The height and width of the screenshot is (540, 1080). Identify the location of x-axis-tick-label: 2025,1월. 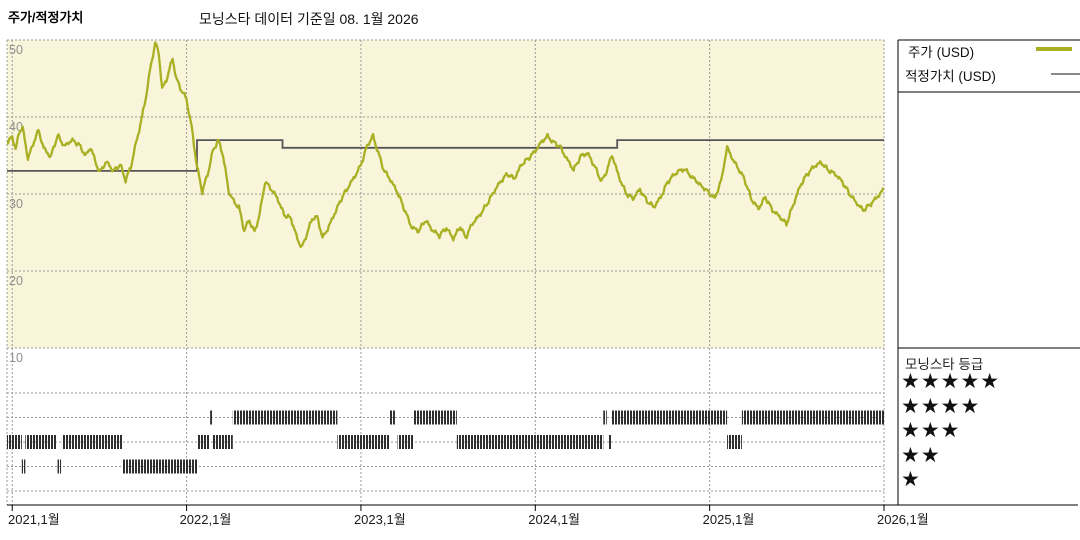
(729, 519).